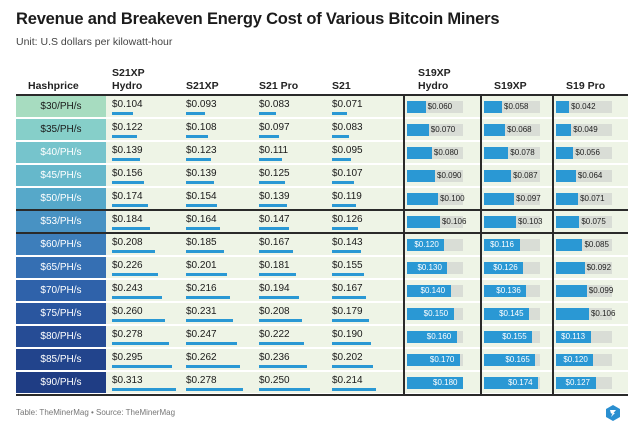 Image resolution: width=640 pixels, height=434 pixels. What do you see at coordinates (449, 175) in the screenshot?
I see `bar-value-label: $0.090` at bounding box center [449, 175].